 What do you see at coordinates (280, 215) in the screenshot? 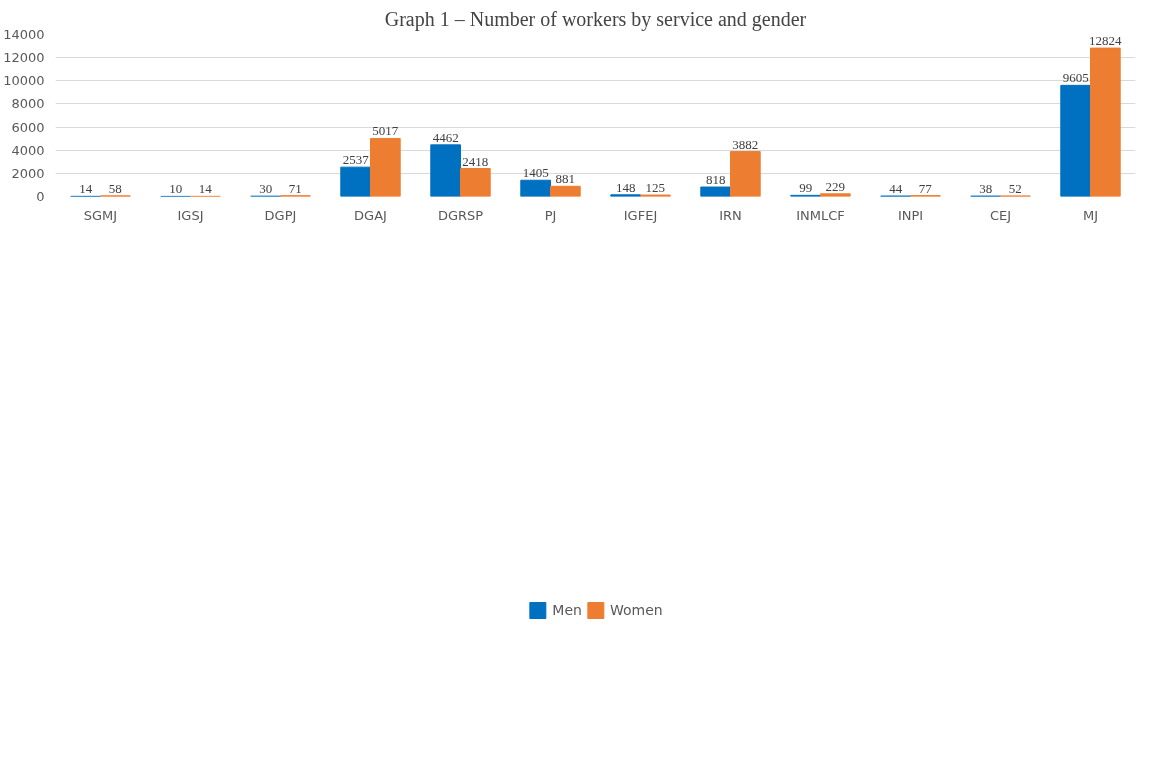
I see `x-tick-label: DGPJ` at bounding box center [280, 215].